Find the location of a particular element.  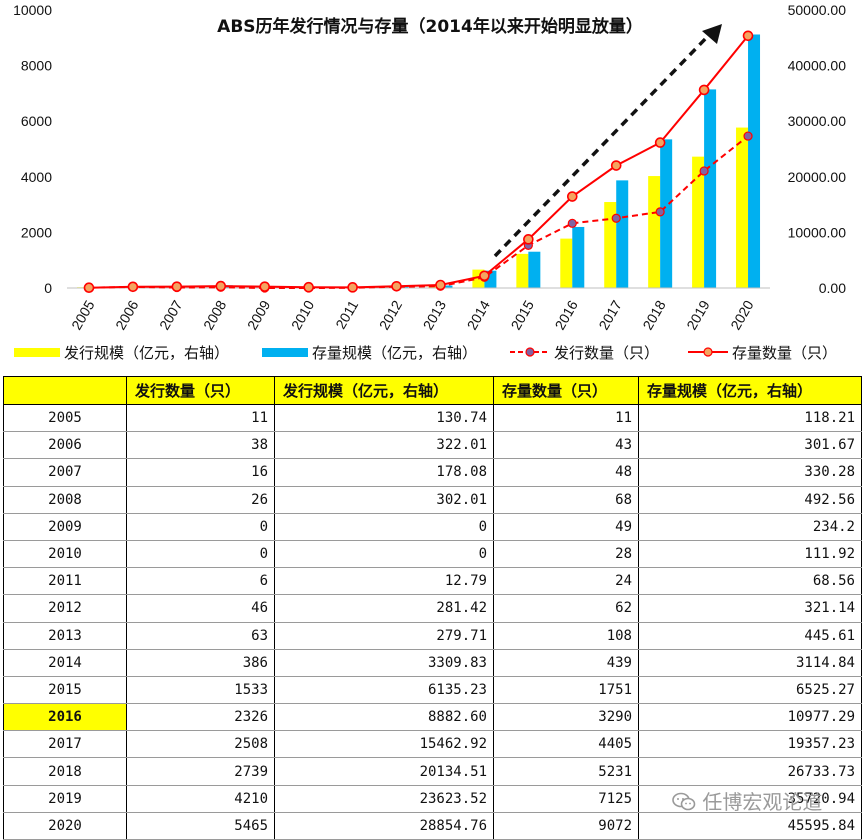

table-cell: 23623.52 is located at coordinates (384, 798).